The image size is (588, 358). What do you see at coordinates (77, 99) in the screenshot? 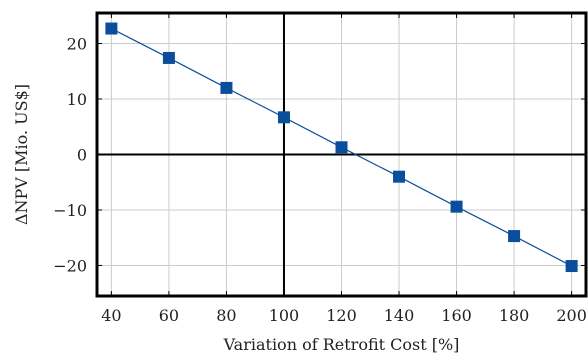
I see `y-tick-label-3: 10` at bounding box center [77, 99].